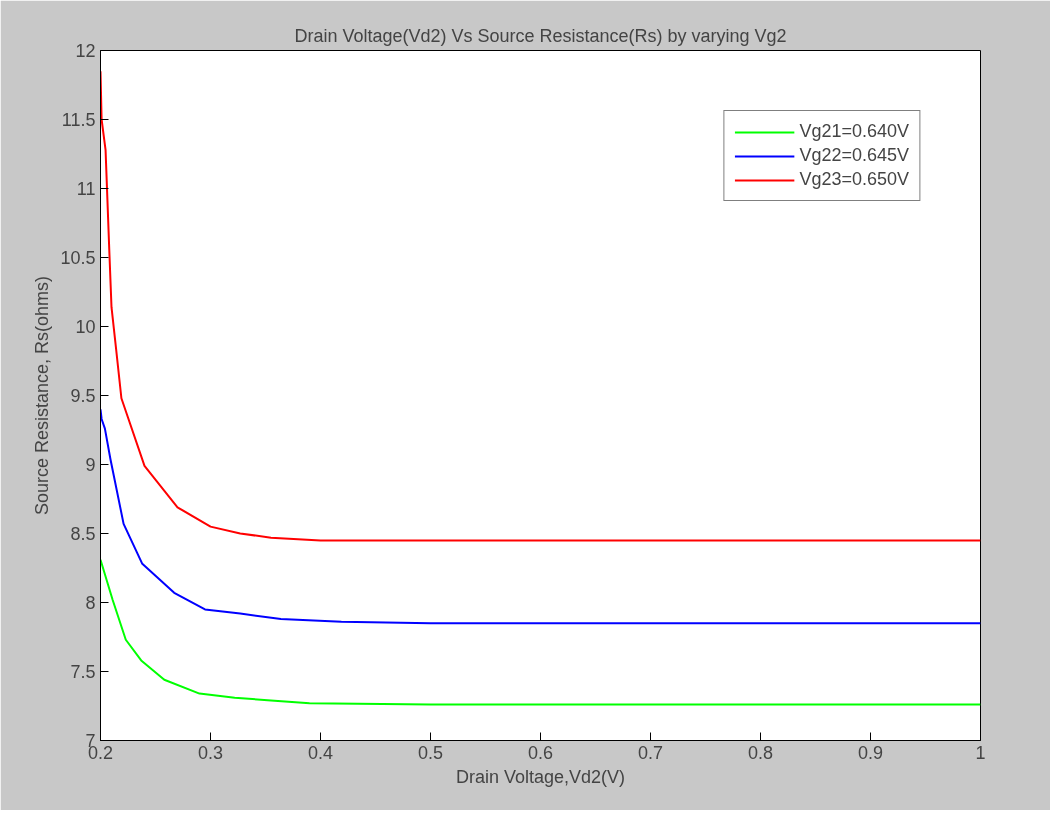 This screenshot has width=1058, height=817. Describe the element at coordinates (210, 752) in the screenshot. I see `x-tick-label: 0.3` at that location.